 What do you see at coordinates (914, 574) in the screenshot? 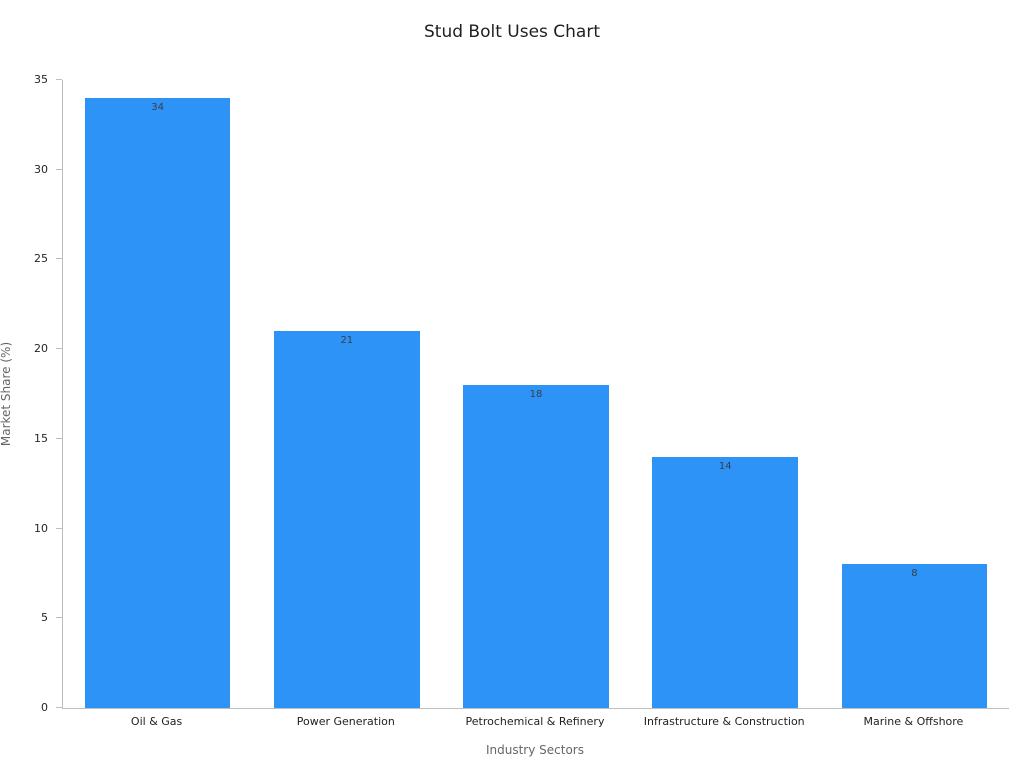
I see `bar-value-label: 8` at bounding box center [914, 574].